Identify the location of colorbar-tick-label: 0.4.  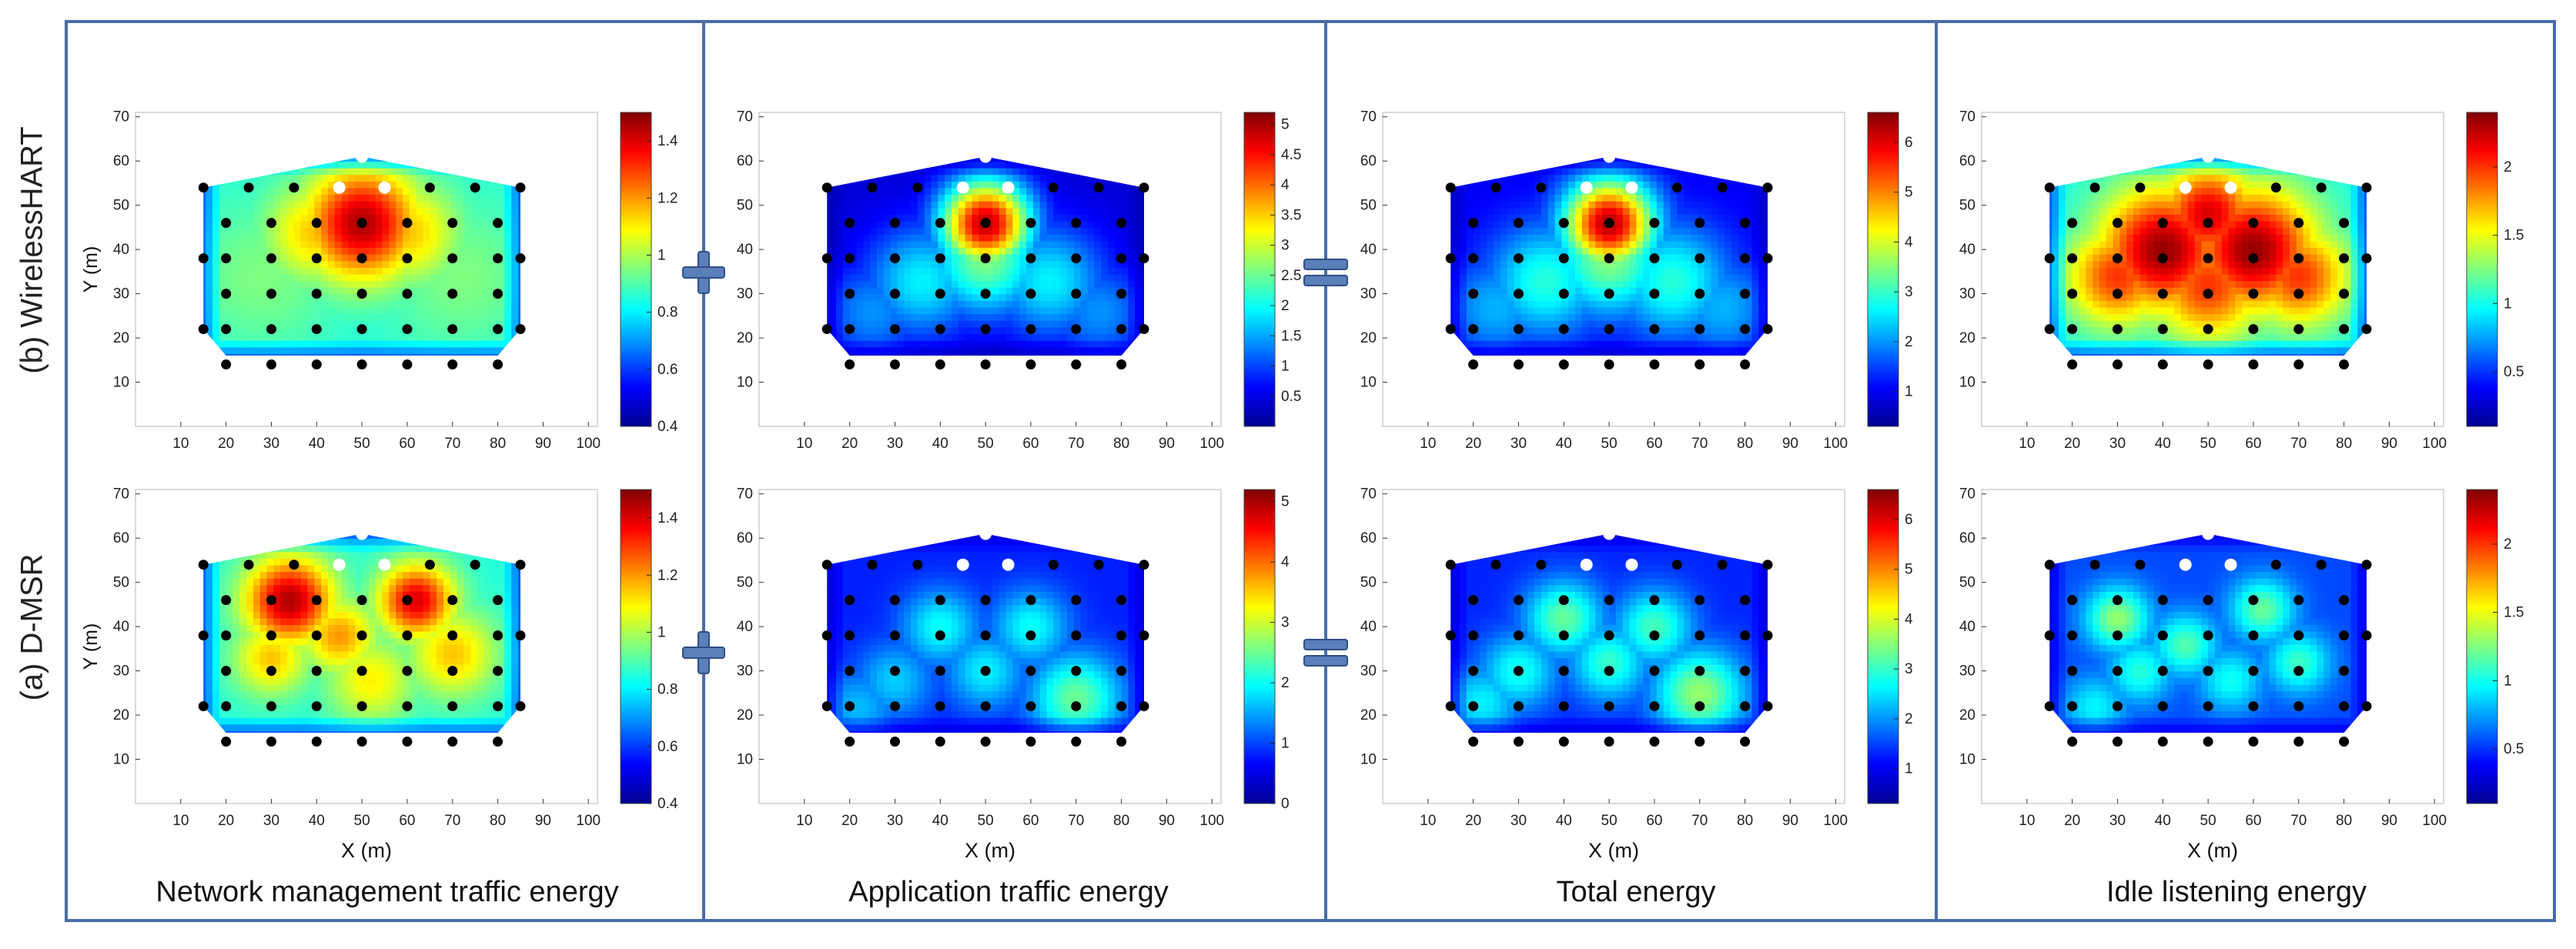
(668, 427).